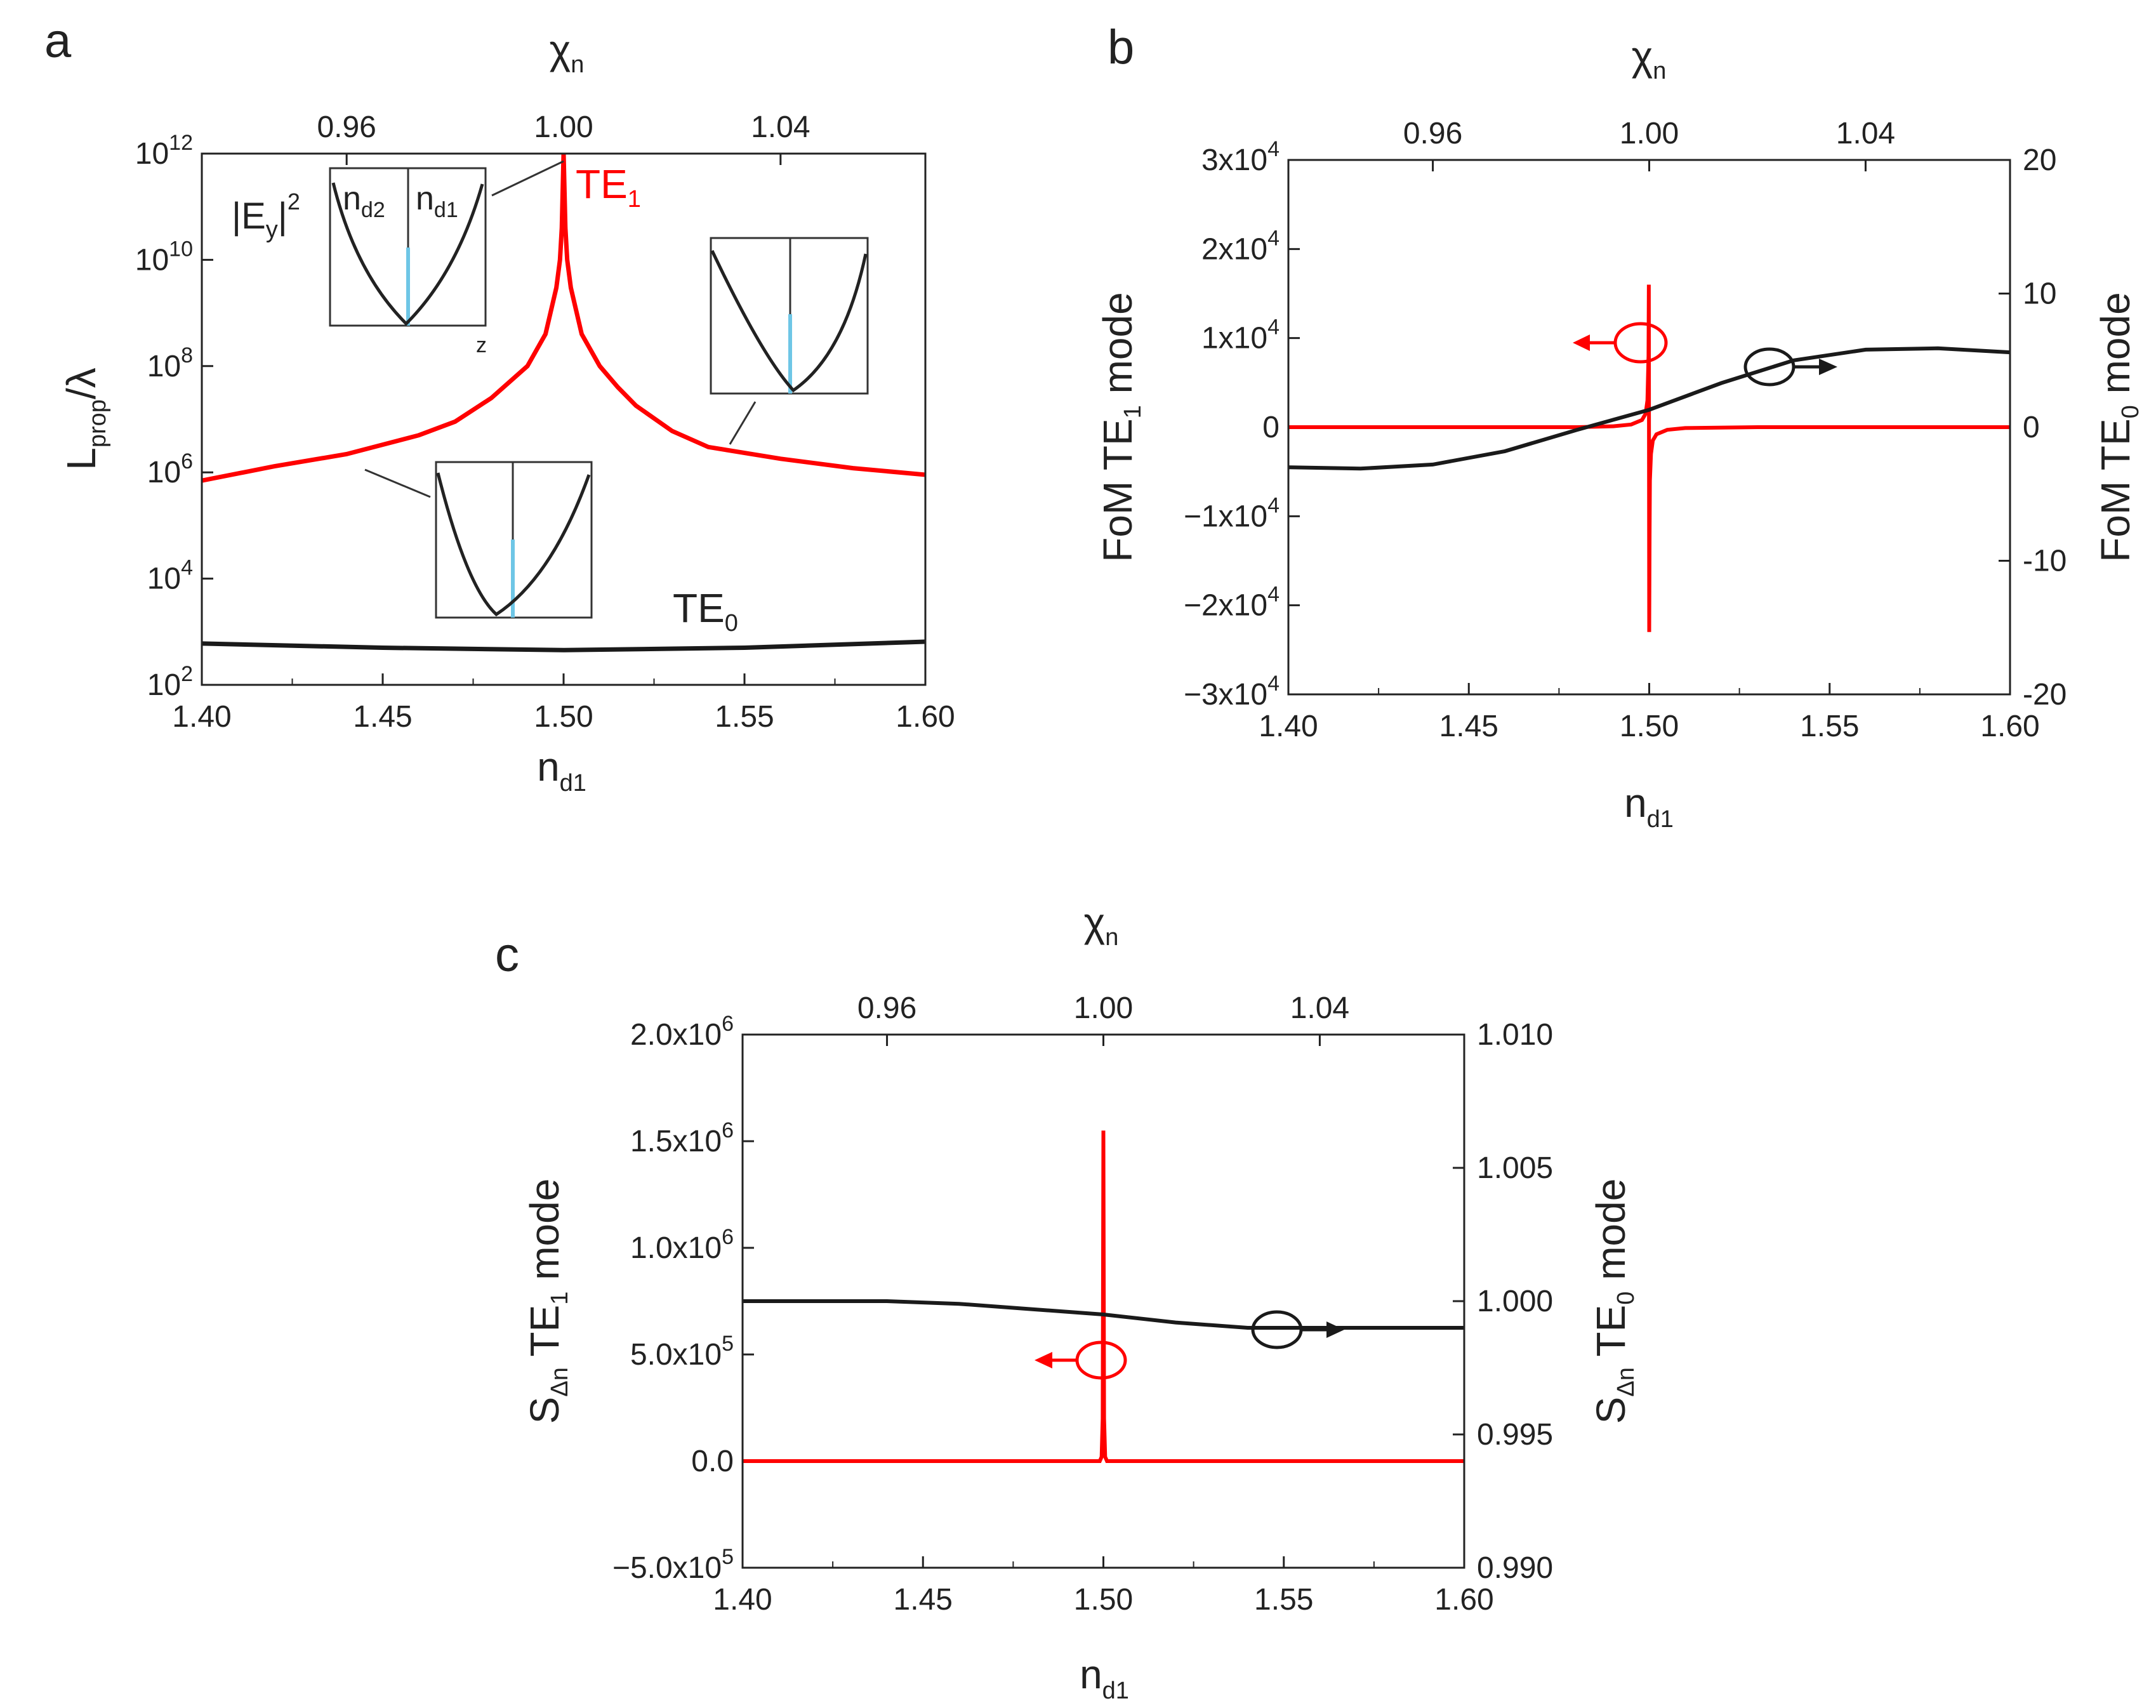 This screenshot has width=2156, height=1708. Describe the element at coordinates (743, 423) in the screenshot. I see `a-inset-2-pointer` at that location.